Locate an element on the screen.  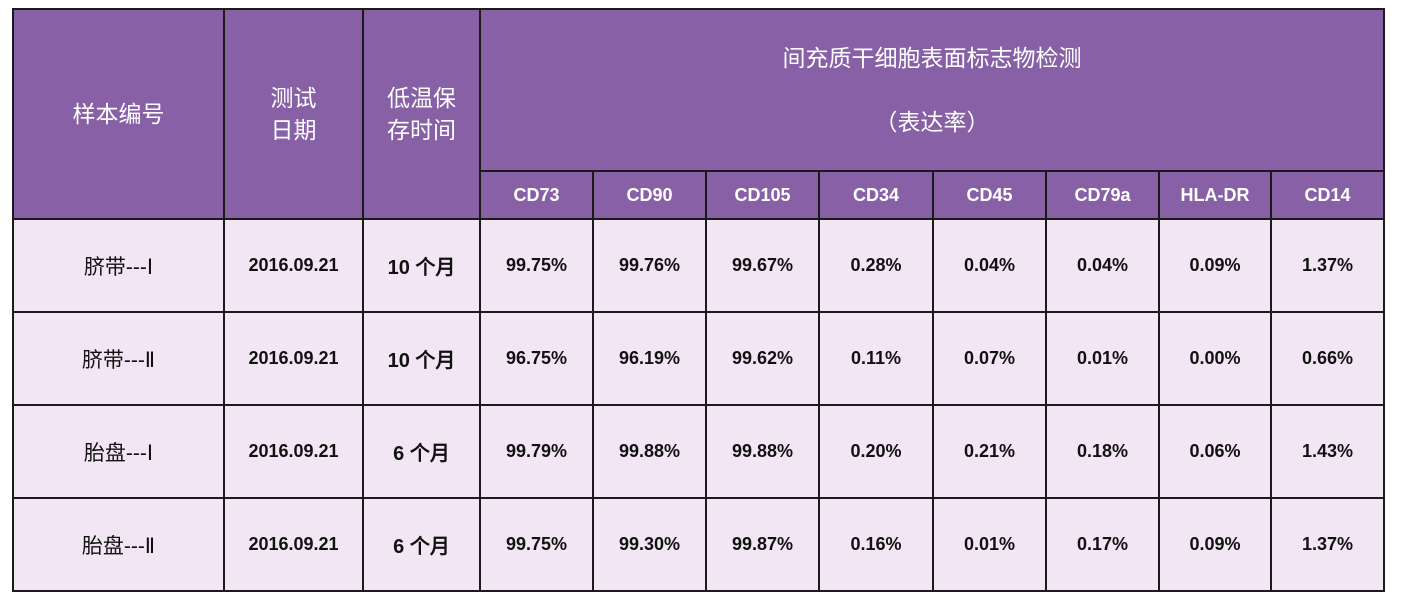
header-row: CD73 CD90 CD105 CD34 CD45 CD79a HLA-DR CD14 is located at coordinates (699, 195).